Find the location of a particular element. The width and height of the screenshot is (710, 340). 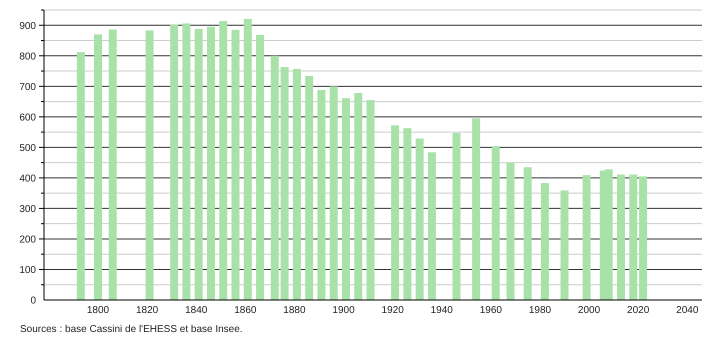

x-tick-label: 1900 is located at coordinates (344, 310).